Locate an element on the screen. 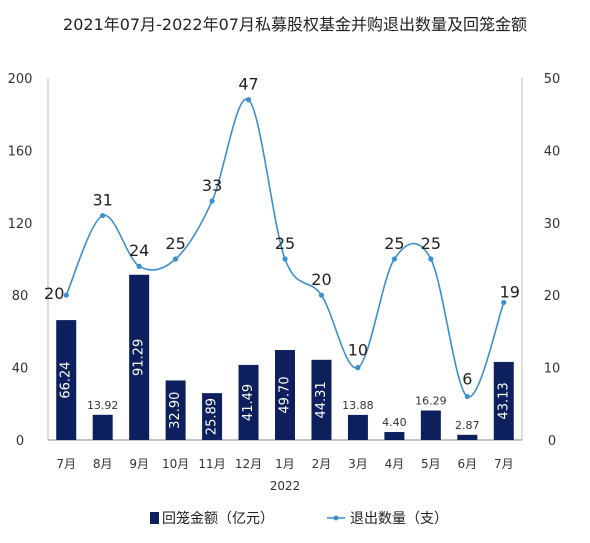 The height and width of the screenshot is (543, 590). bar-value-label: 43.13 is located at coordinates (503, 400).